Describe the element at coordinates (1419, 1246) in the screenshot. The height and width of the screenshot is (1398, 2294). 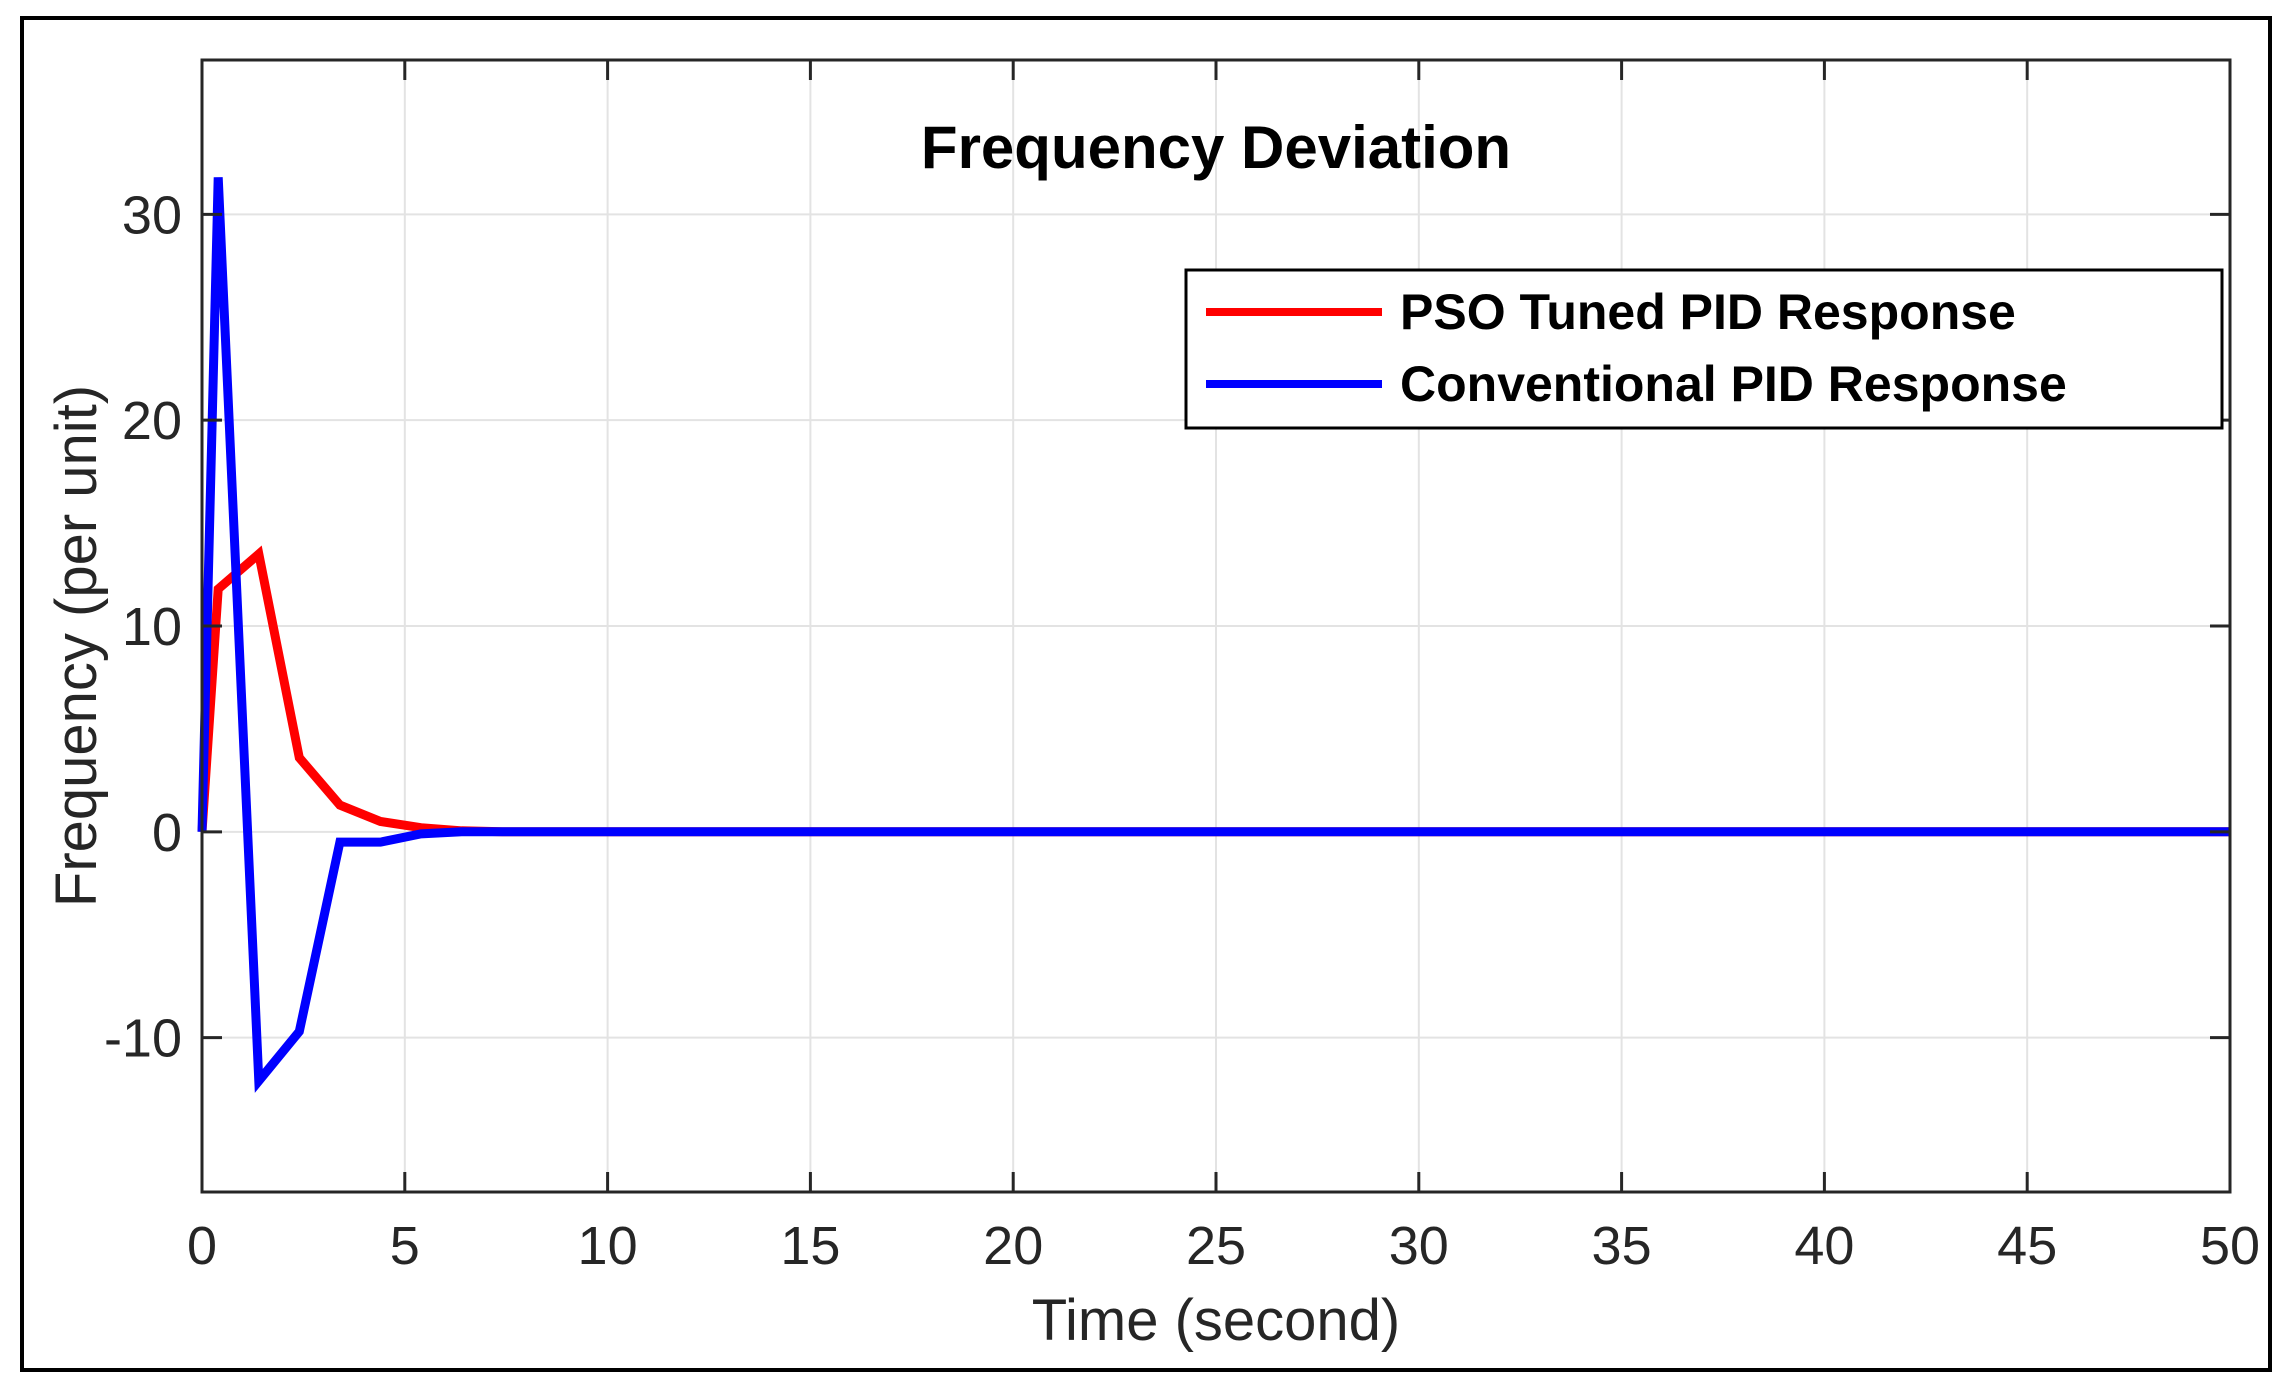
I see `x-tick-label: 30` at that location.